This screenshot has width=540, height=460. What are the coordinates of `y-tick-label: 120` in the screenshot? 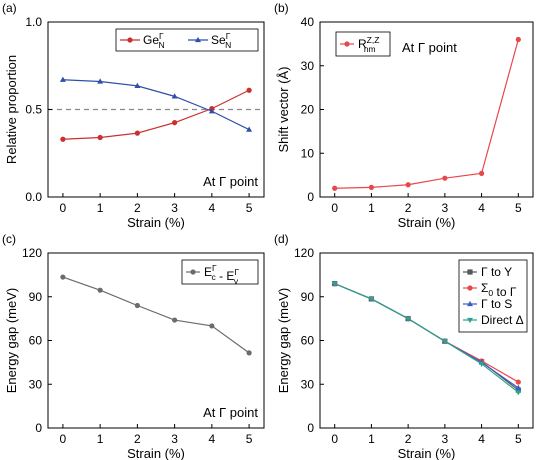 It's located at (304, 253).